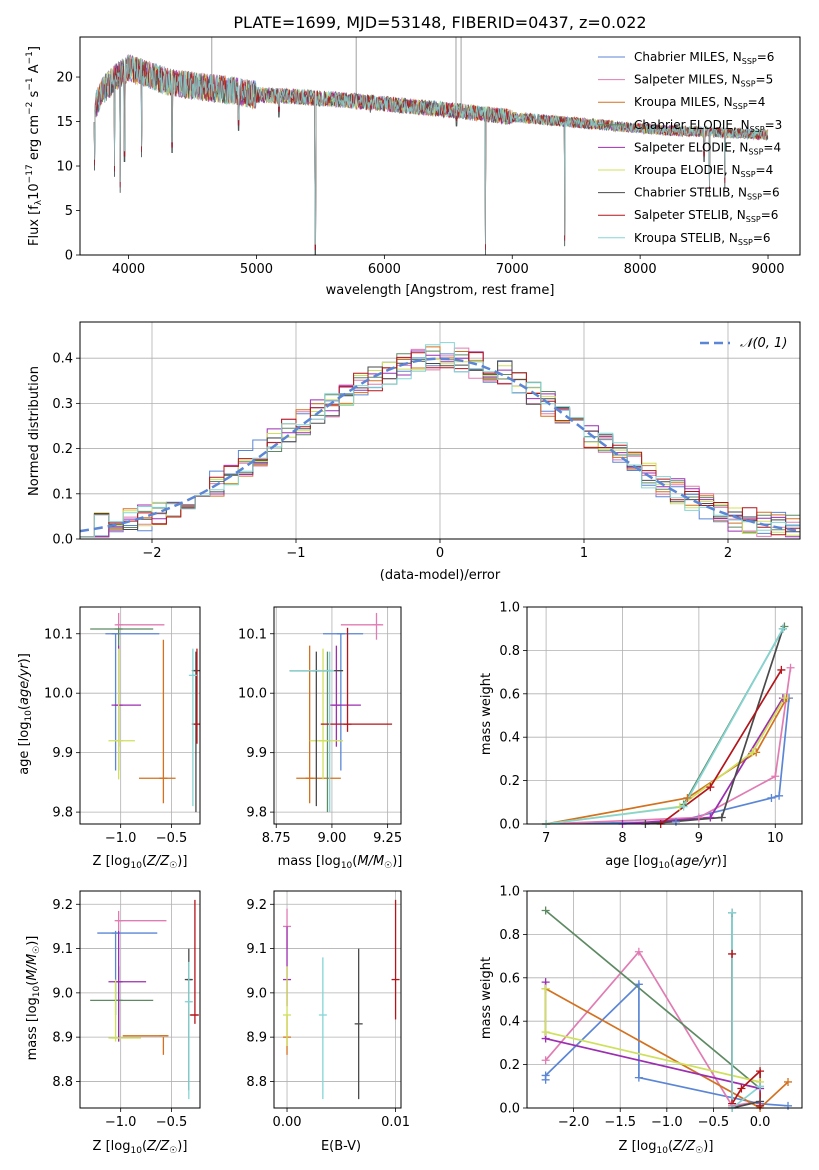 Image resolution: width=819 pixels, height=1170 pixels. I want to click on mass-vs-ebv-panel: 0.00 0.01 8.8 8.9 9.0 9.1 9.2 E(B-V), so click(328, 1022).